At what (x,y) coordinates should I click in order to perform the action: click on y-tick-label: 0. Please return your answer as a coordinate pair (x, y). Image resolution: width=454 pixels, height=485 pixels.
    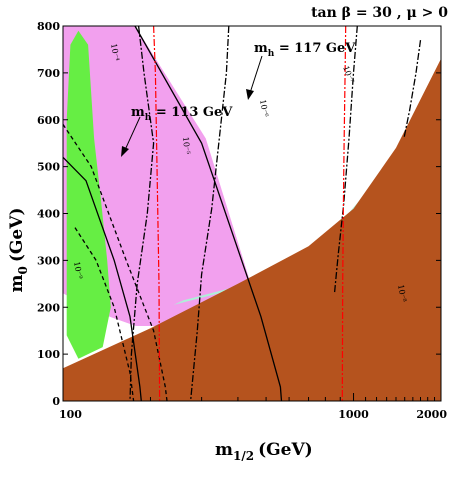
    Looking at the image, I should click on (56, 401).